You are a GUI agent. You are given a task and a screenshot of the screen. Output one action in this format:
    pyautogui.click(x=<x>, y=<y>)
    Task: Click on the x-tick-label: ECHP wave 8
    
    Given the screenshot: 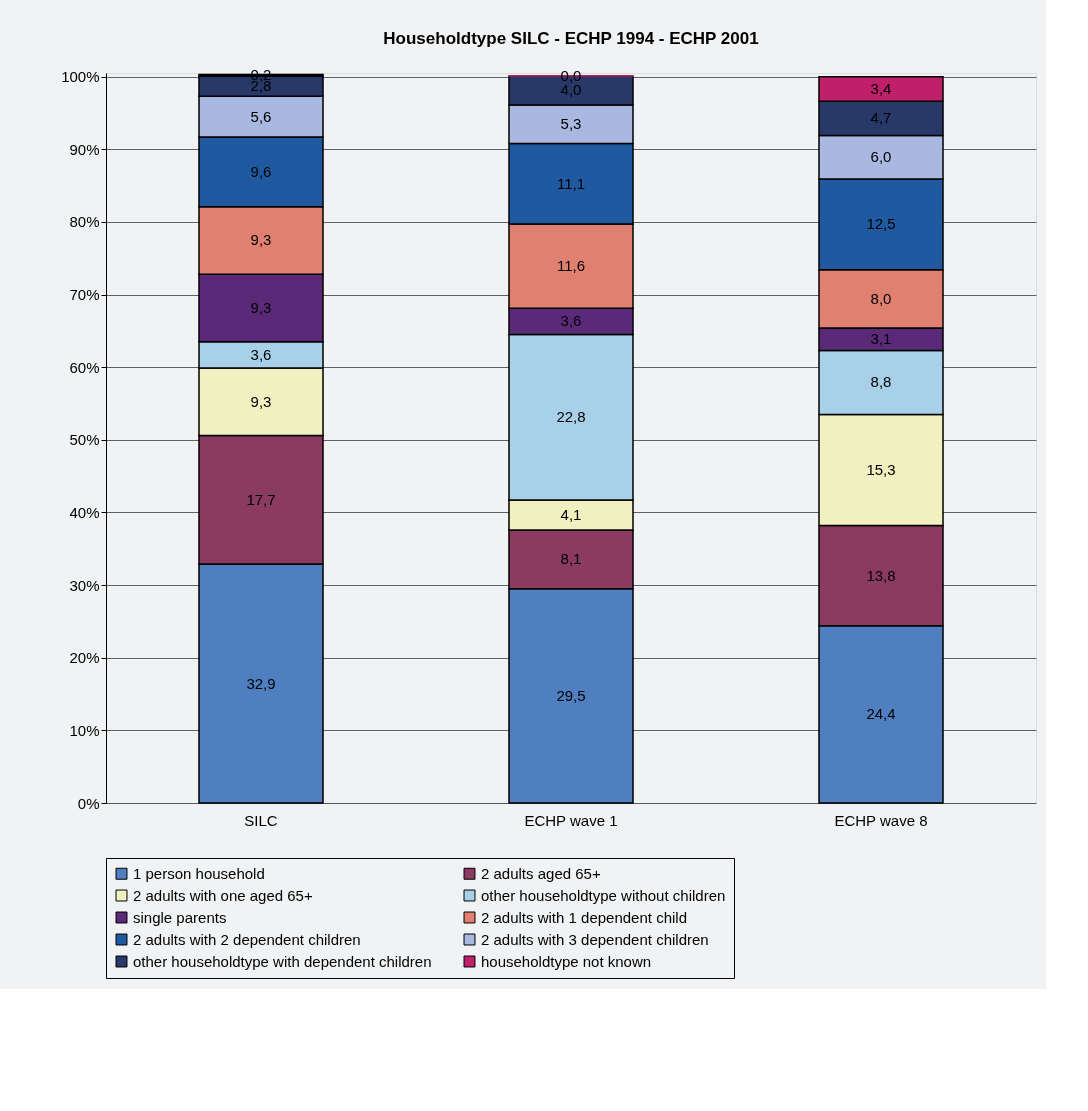 What is the action you would take?
    pyautogui.click(x=881, y=820)
    